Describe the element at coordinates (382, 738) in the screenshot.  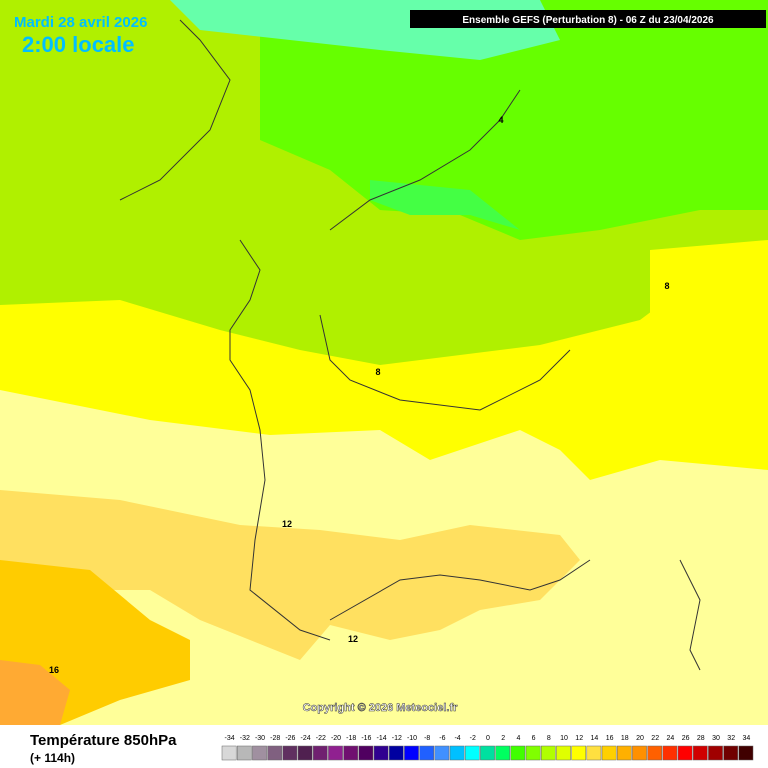
I see `legend-label: -14` at that location.